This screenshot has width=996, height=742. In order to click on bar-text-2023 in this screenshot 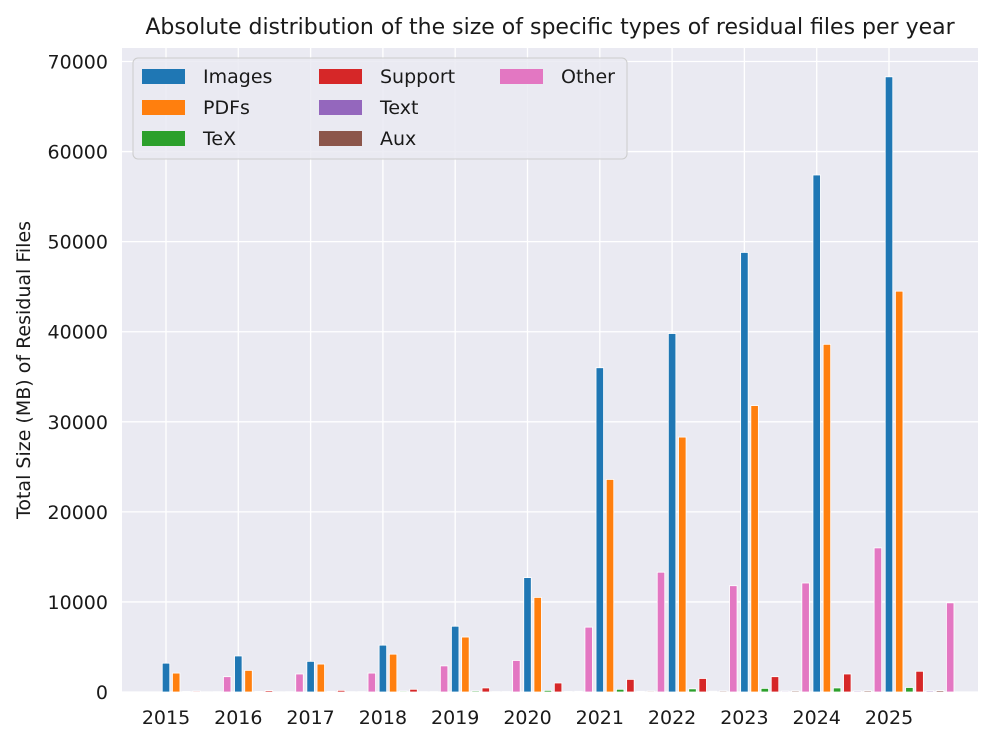, I will do `click(785, 691)`.